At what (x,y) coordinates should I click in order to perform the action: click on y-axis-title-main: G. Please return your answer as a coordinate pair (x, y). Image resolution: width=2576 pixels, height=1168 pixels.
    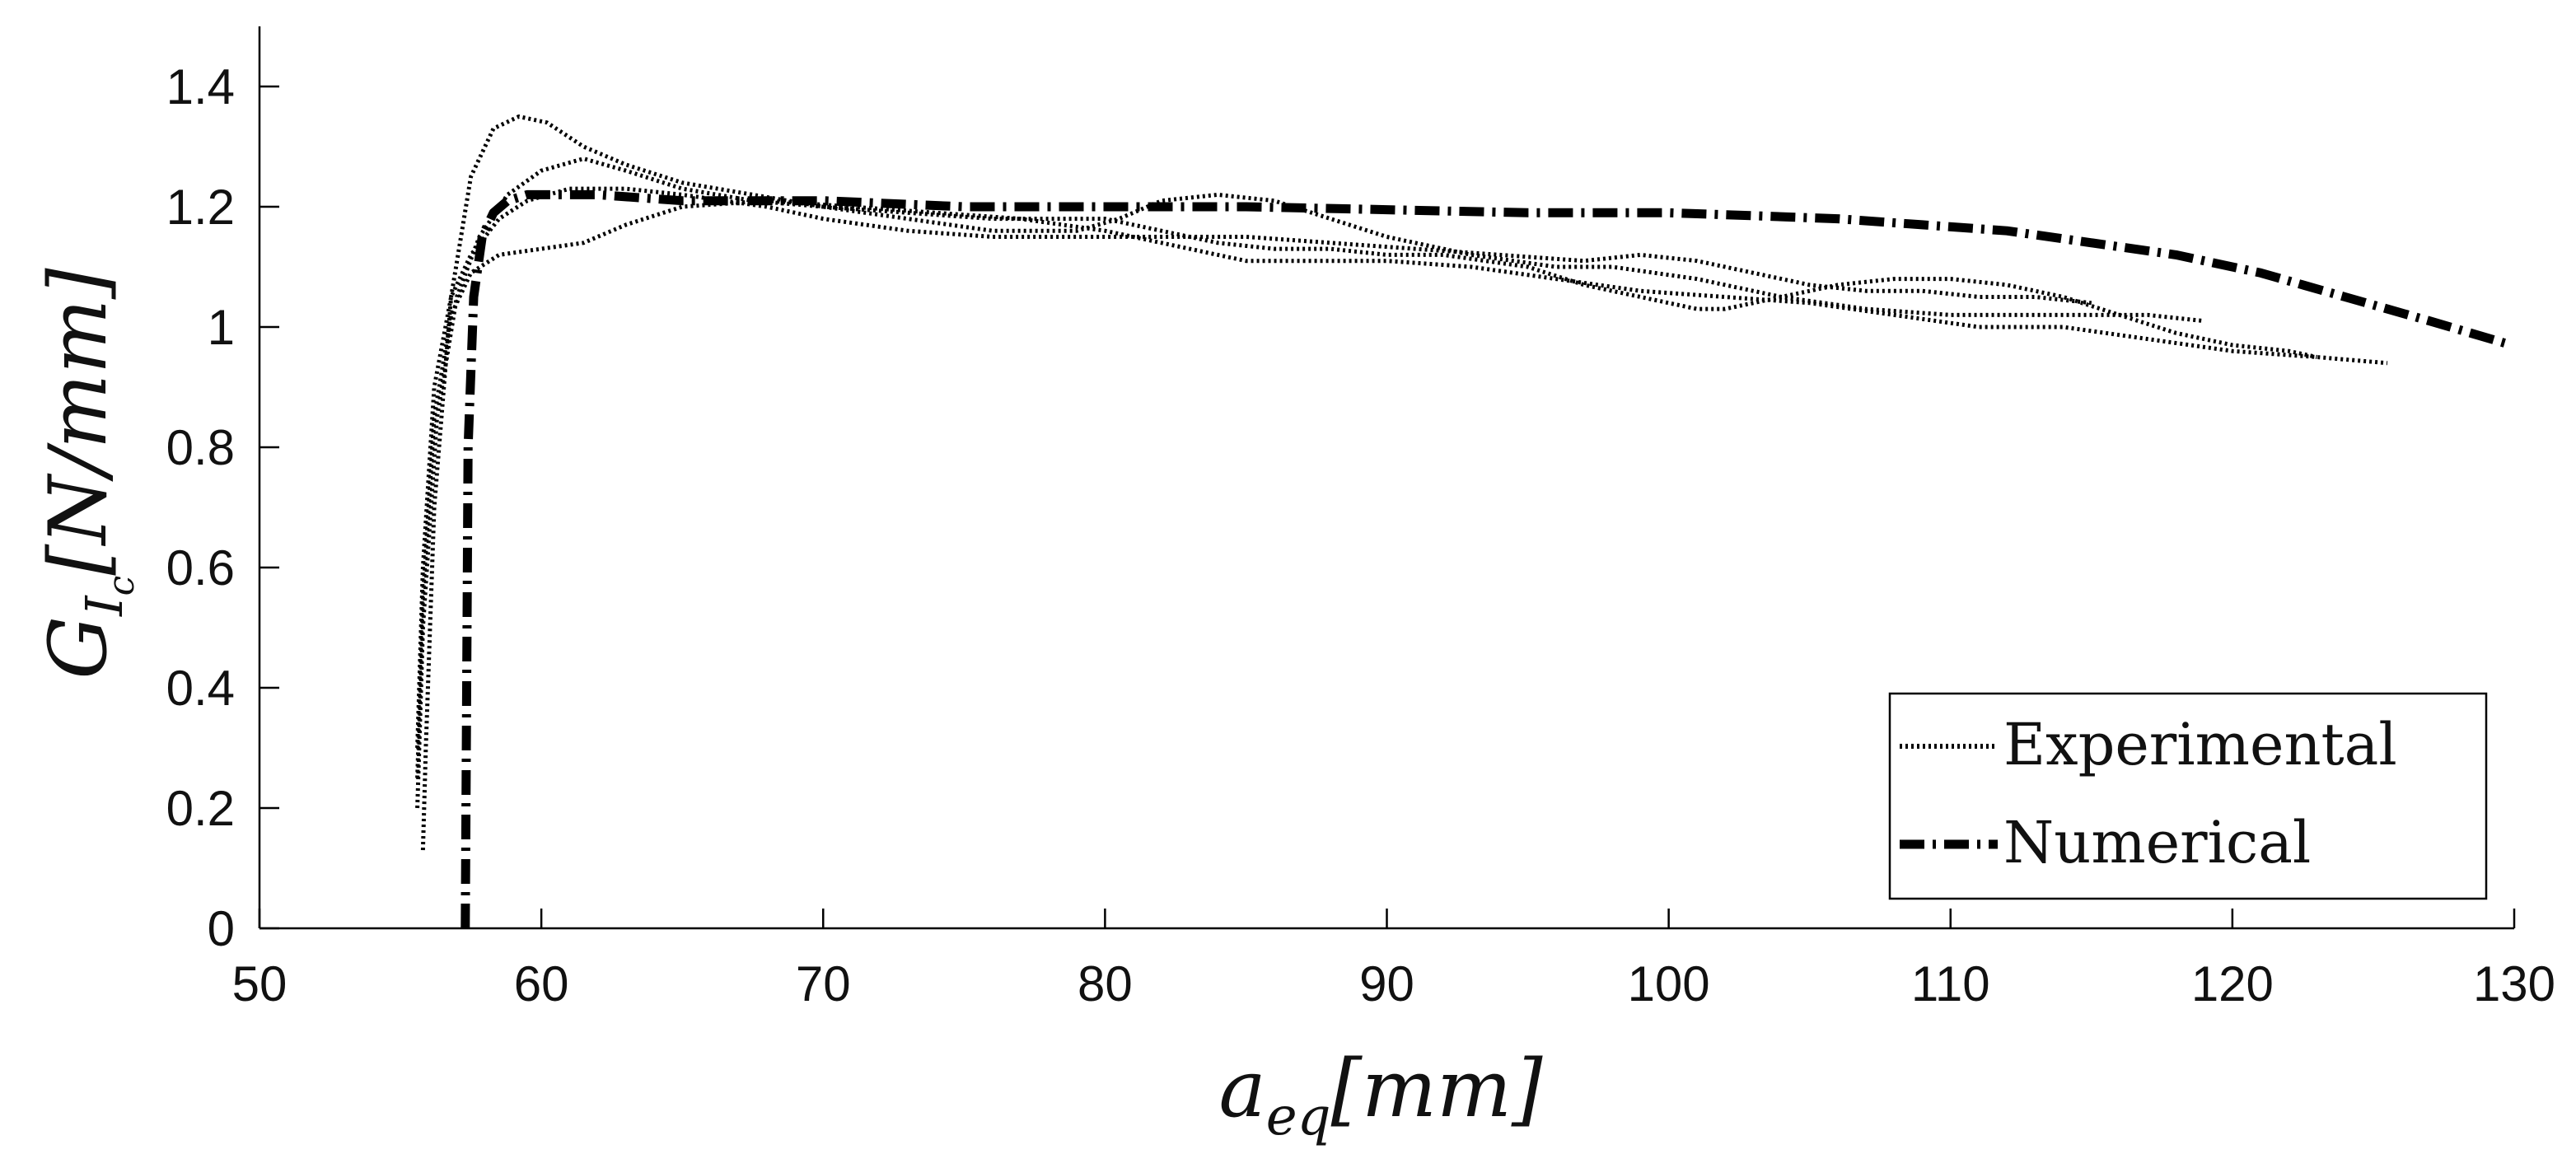
    Looking at the image, I should click on (78, 648).